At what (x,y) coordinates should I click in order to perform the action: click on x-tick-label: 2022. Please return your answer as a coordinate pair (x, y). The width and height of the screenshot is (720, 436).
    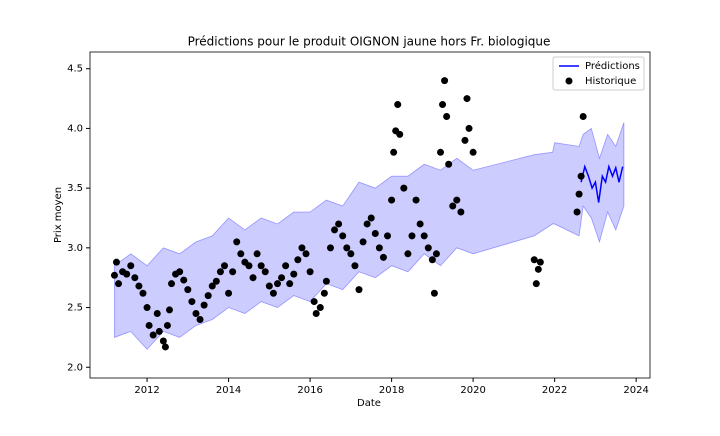
    Looking at the image, I should click on (554, 390).